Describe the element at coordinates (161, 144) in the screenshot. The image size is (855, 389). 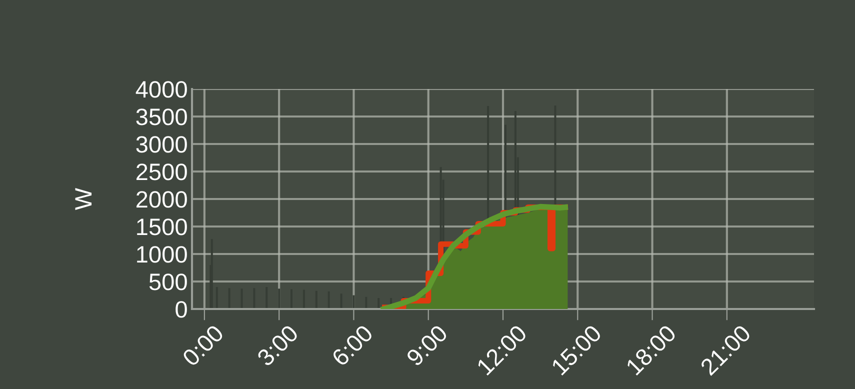
I see `y-tick-label: 3000` at that location.